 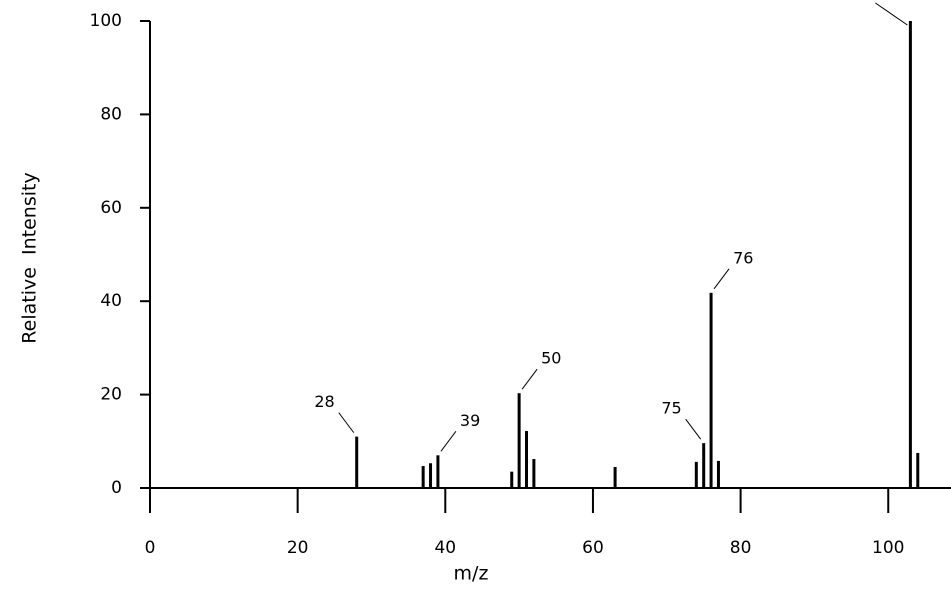 What do you see at coordinates (856, 1) in the screenshot?
I see `peak-label: 103` at bounding box center [856, 1].